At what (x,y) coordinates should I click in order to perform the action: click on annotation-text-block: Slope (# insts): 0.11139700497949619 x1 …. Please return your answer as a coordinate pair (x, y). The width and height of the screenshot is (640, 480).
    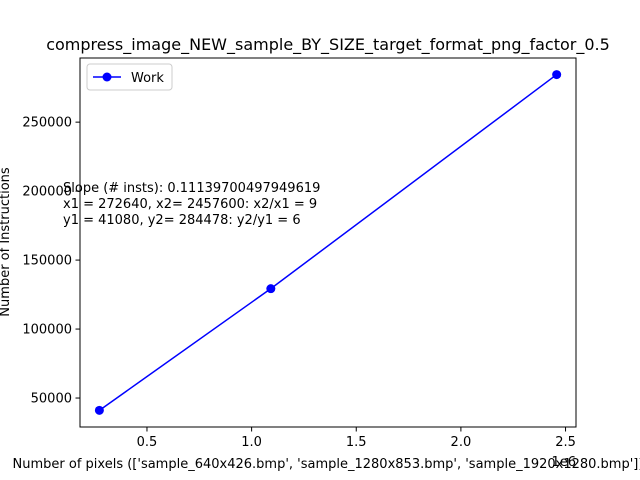
    Looking at the image, I should click on (191, 204).